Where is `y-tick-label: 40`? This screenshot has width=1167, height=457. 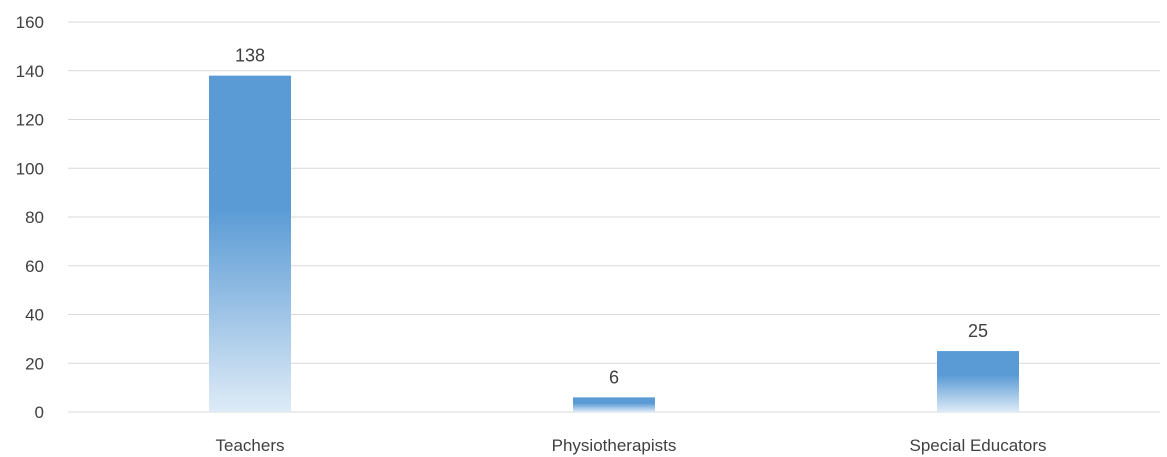 y-tick-label: 40 is located at coordinates (34, 315).